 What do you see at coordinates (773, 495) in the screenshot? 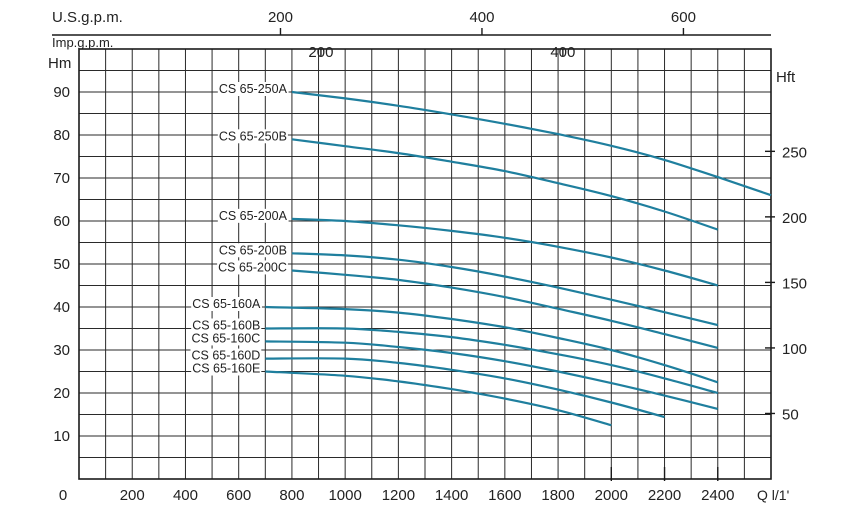
I see `x-axis-label: Q l/1'` at bounding box center [773, 495].